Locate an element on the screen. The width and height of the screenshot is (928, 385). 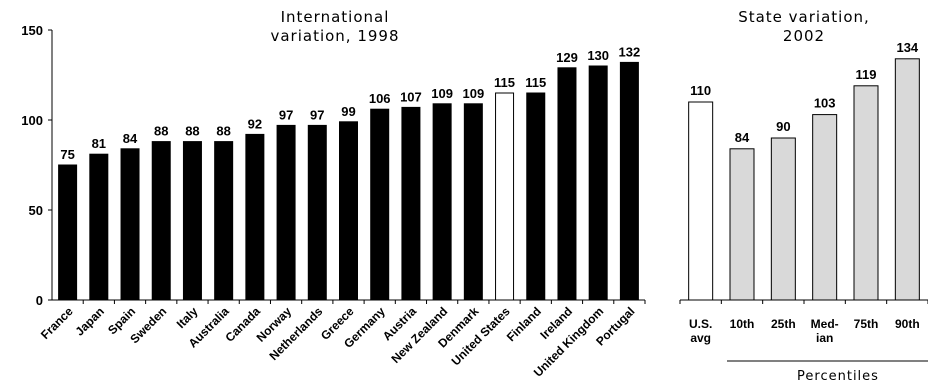
intl-data-label: 99 is located at coordinates (348, 111).